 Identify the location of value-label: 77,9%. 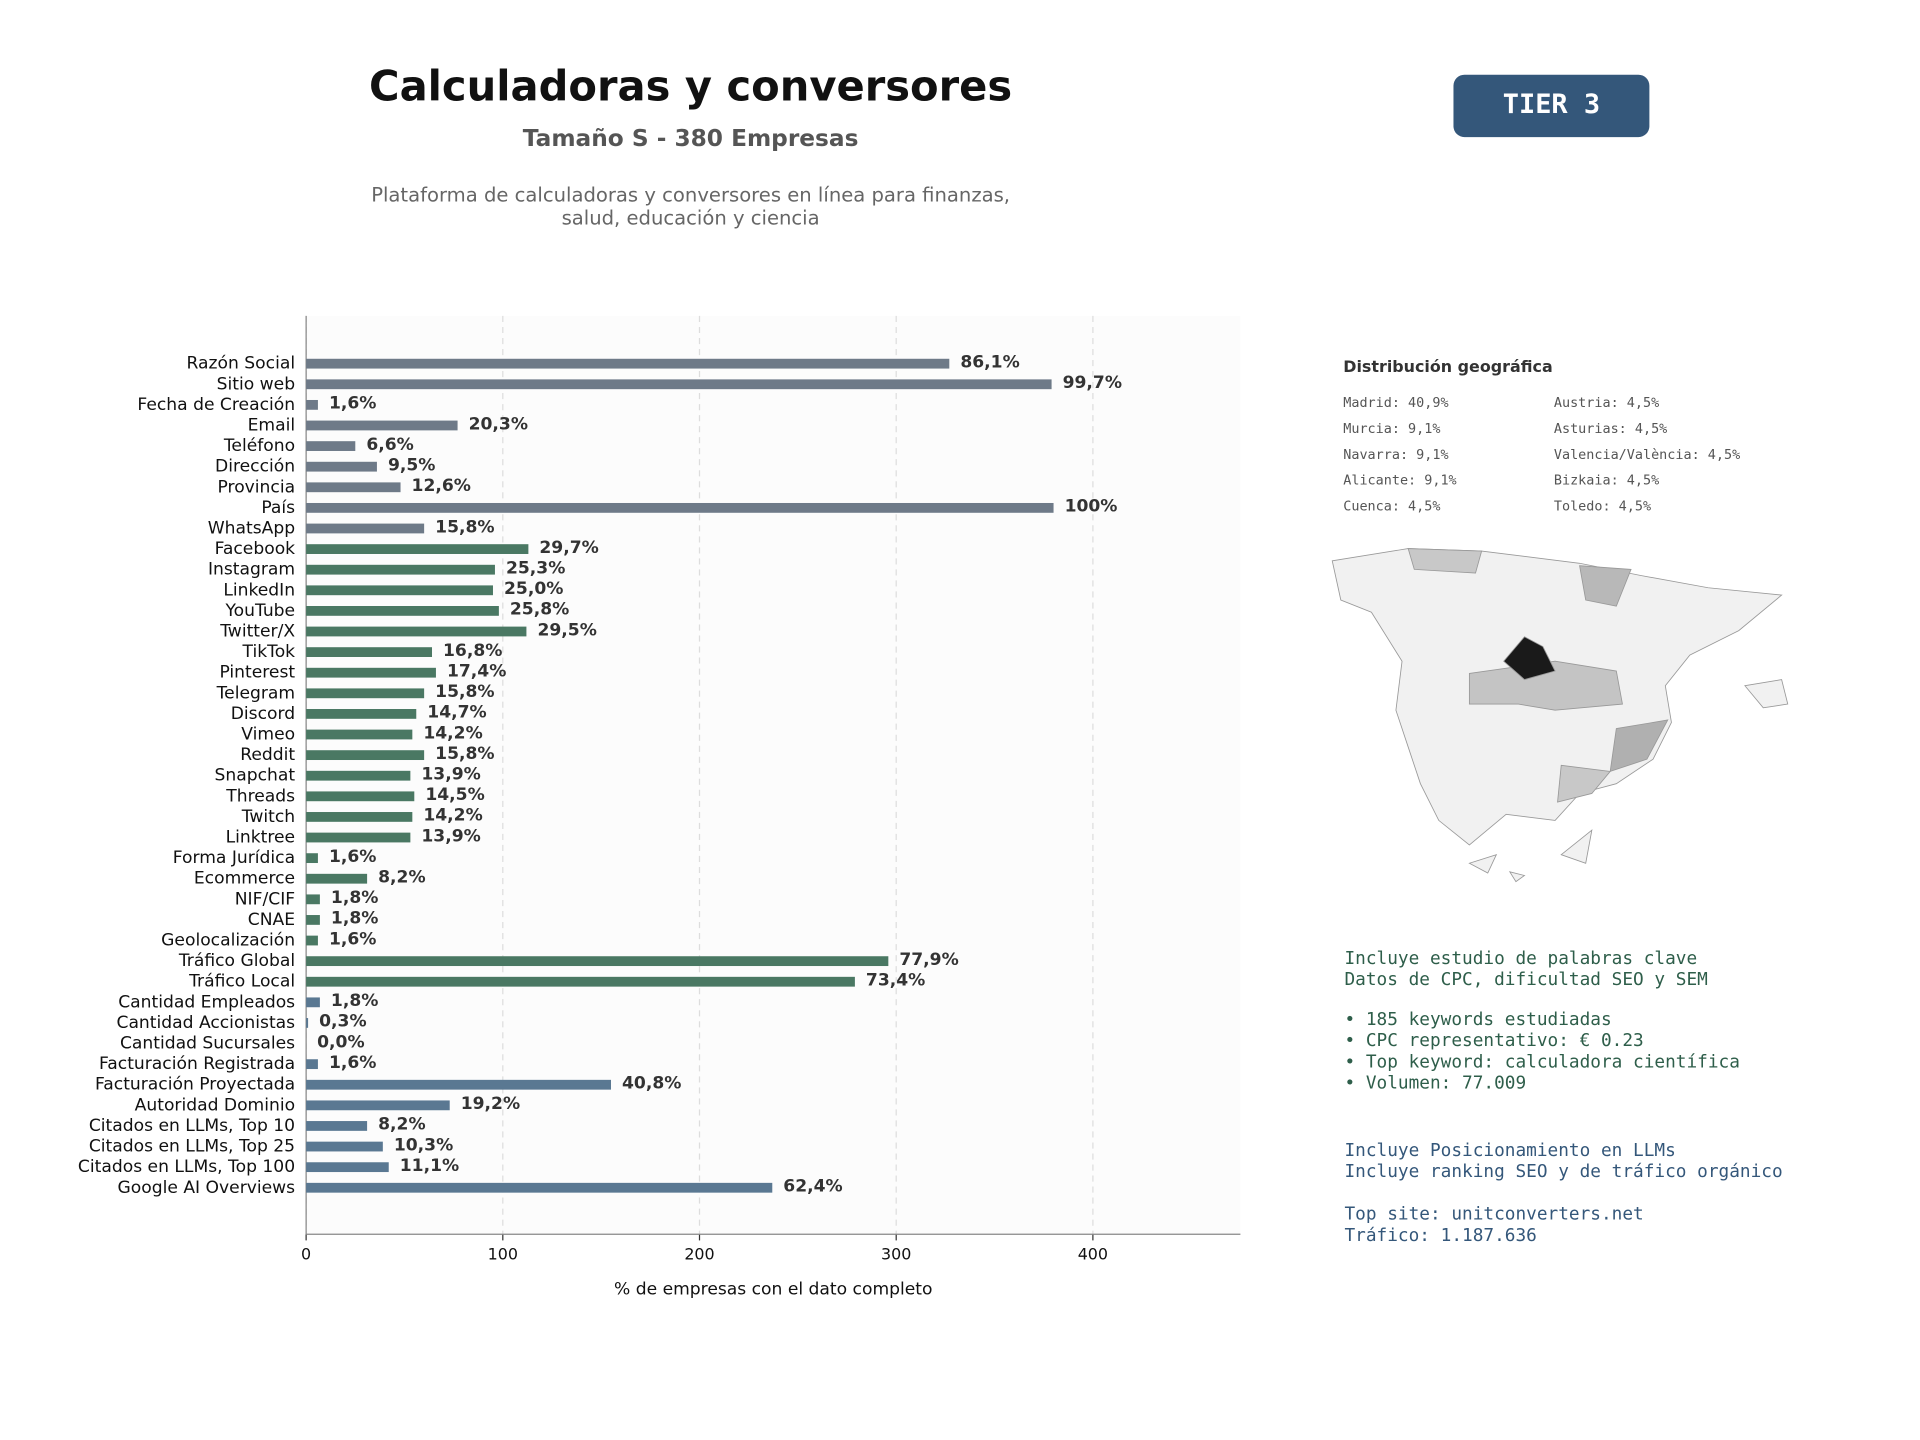
(928, 960).